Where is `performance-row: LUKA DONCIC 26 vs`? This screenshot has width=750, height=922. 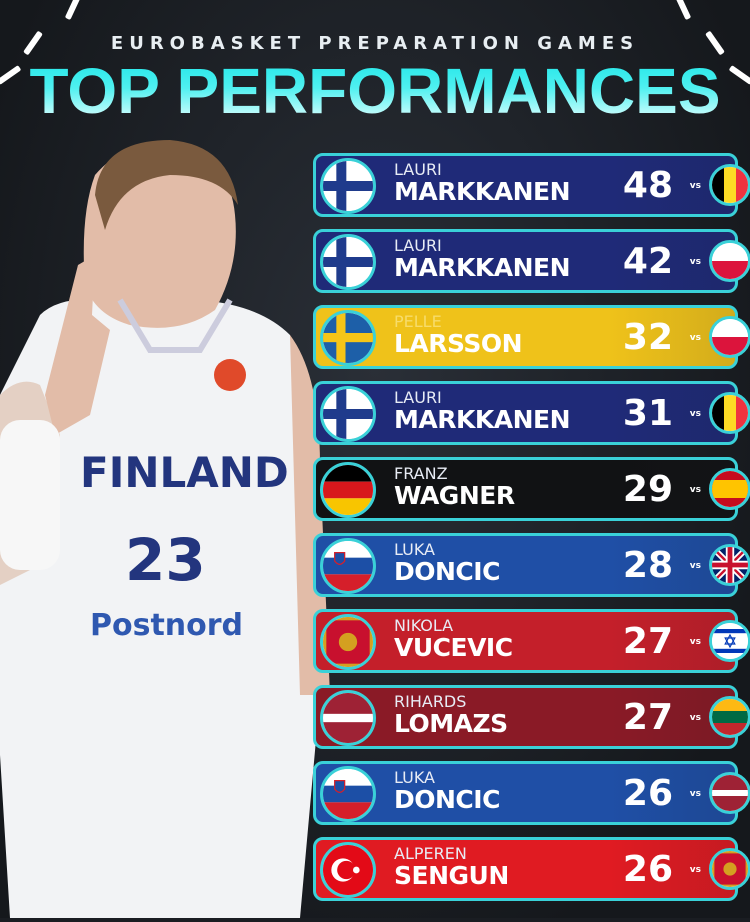 performance-row: LUKA DONCIC 26 vs is located at coordinates (531, 793).